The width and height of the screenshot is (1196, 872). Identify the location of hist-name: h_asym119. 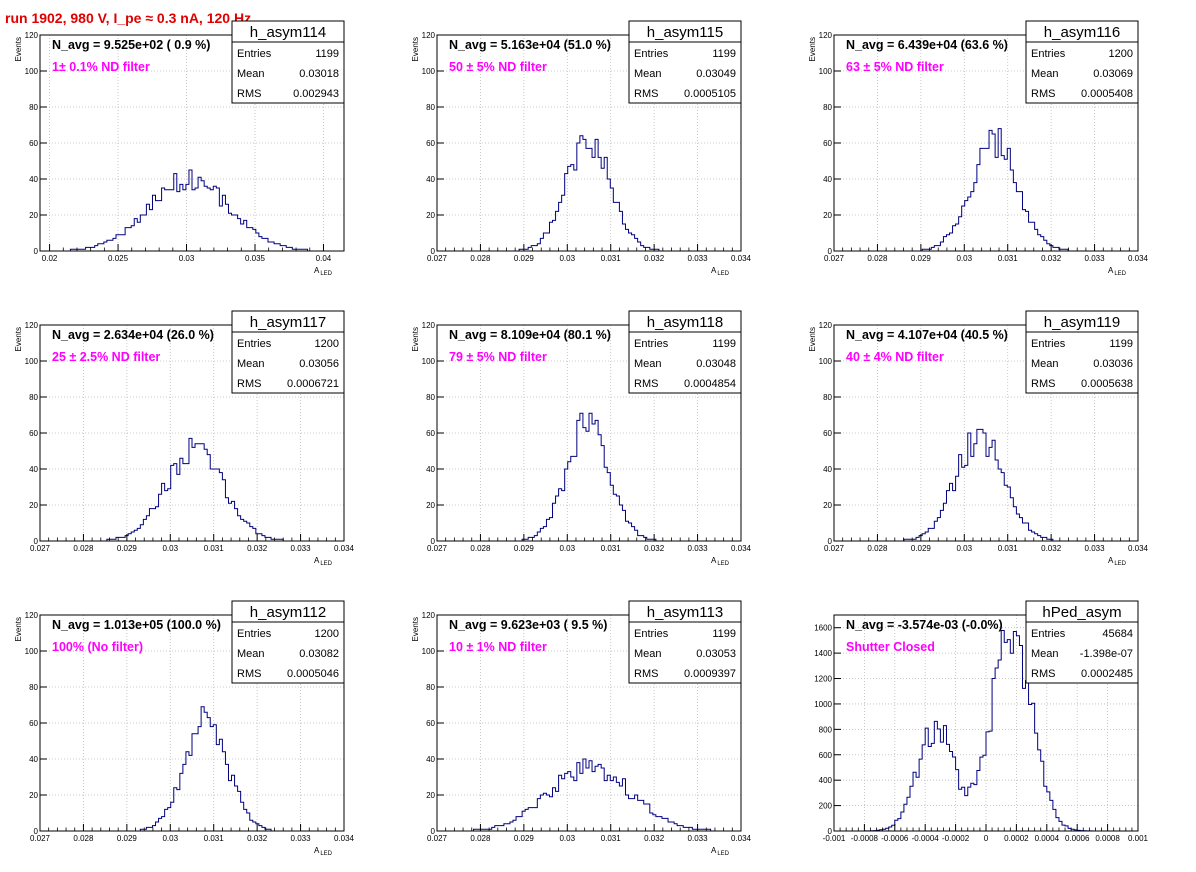
(1082, 322).